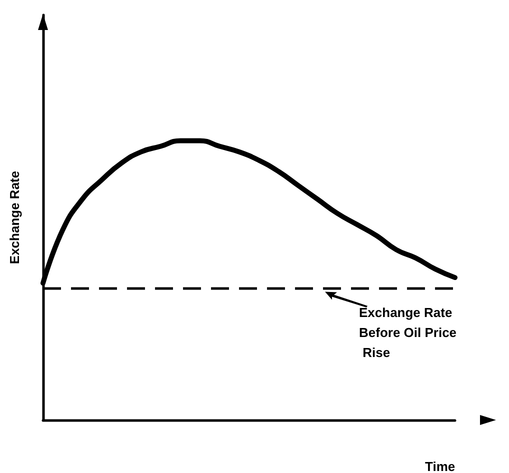 This screenshot has height=473, width=509. Describe the element at coordinates (440, 466) in the screenshot. I see `x-axis-title: Time` at that location.